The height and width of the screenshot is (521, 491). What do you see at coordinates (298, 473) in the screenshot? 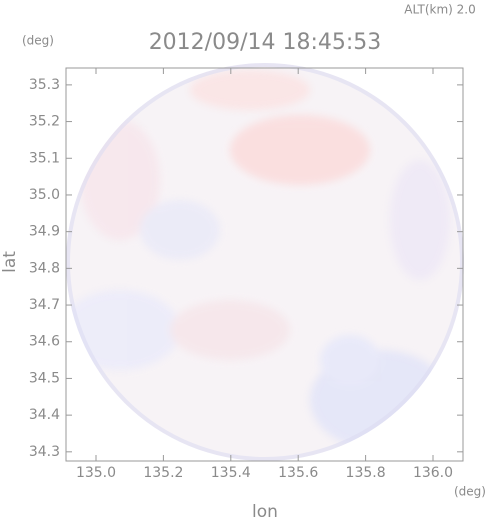
I see `x-tick-label: 135.6` at bounding box center [298, 473].